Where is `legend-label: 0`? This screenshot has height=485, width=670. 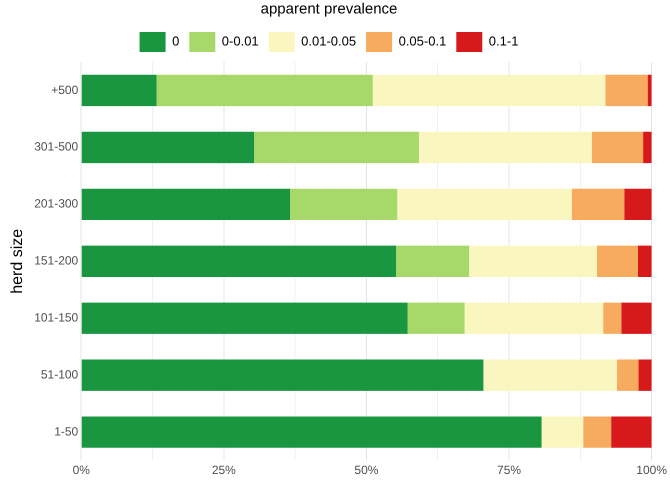
legend-label: 0 is located at coordinates (176, 41).